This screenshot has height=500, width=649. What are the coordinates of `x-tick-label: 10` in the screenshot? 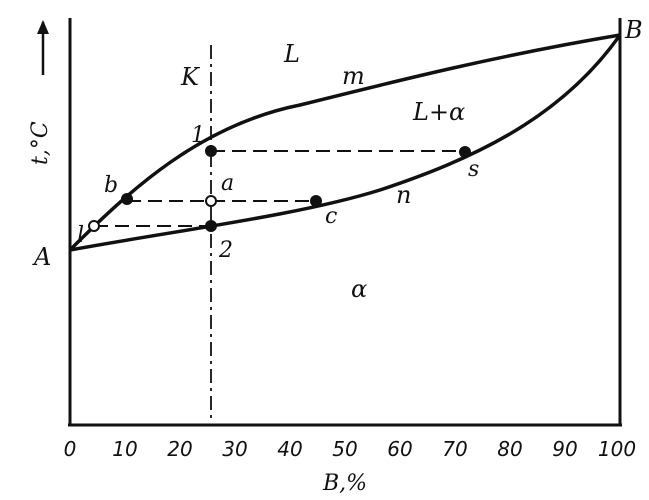 It's located at (124, 449).